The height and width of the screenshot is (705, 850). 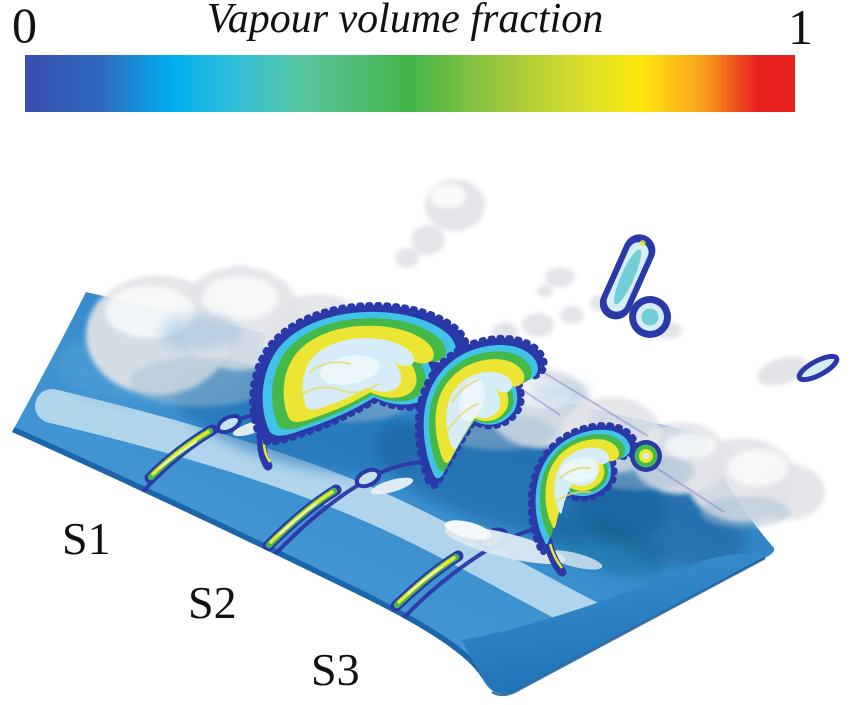 I want to click on colorbar-title: Vapour volume fraction, so click(x=405, y=21).